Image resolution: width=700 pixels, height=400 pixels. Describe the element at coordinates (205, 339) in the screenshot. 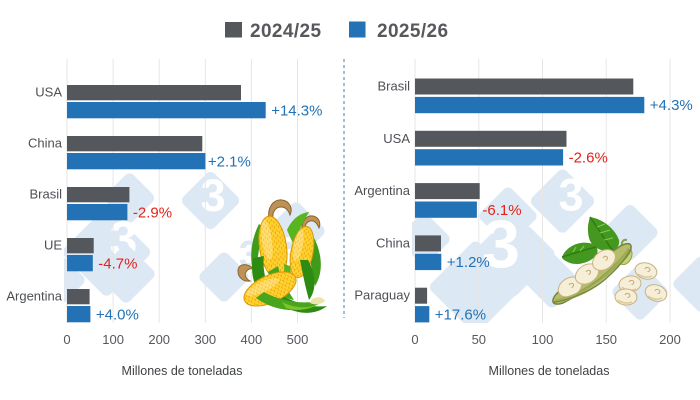

I see `svg-text: 300` at that location.